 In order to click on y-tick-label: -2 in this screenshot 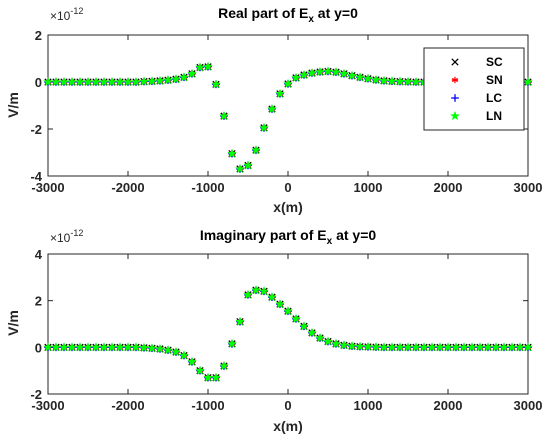, I will do `click(36, 129)`.